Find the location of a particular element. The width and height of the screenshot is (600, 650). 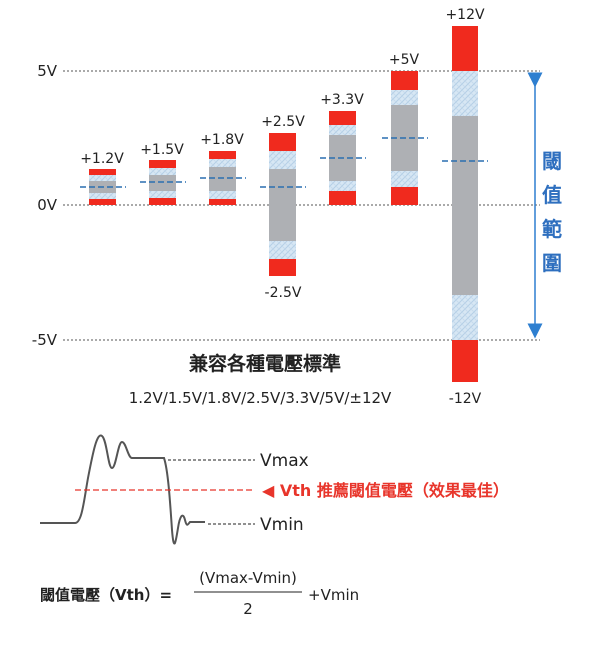

range-char-4: 圍 is located at coordinates (552, 263).